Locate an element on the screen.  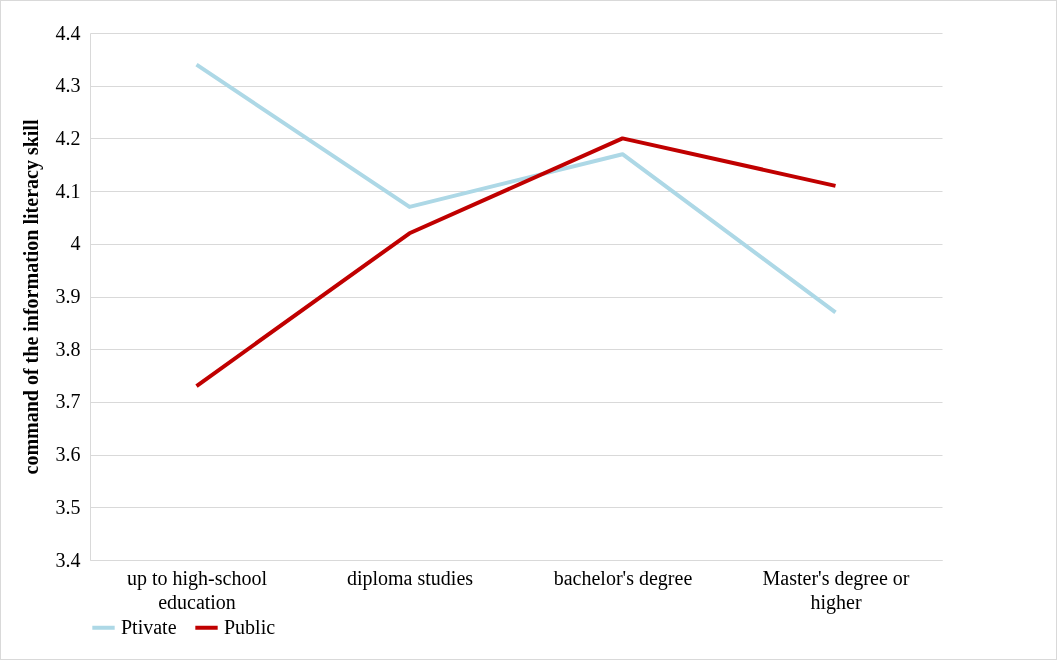
y-tick-label: 3.5 is located at coordinates (68, 506).